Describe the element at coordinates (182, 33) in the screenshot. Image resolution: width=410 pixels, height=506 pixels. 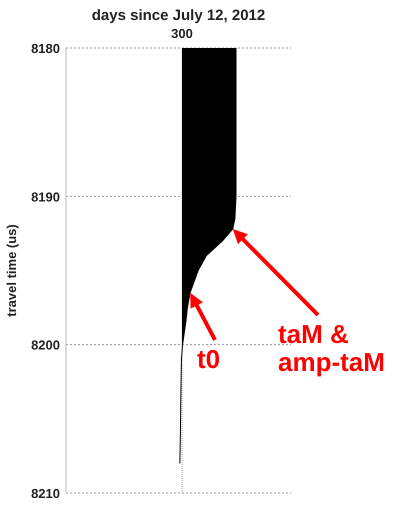
I see `text: 300` at that location.